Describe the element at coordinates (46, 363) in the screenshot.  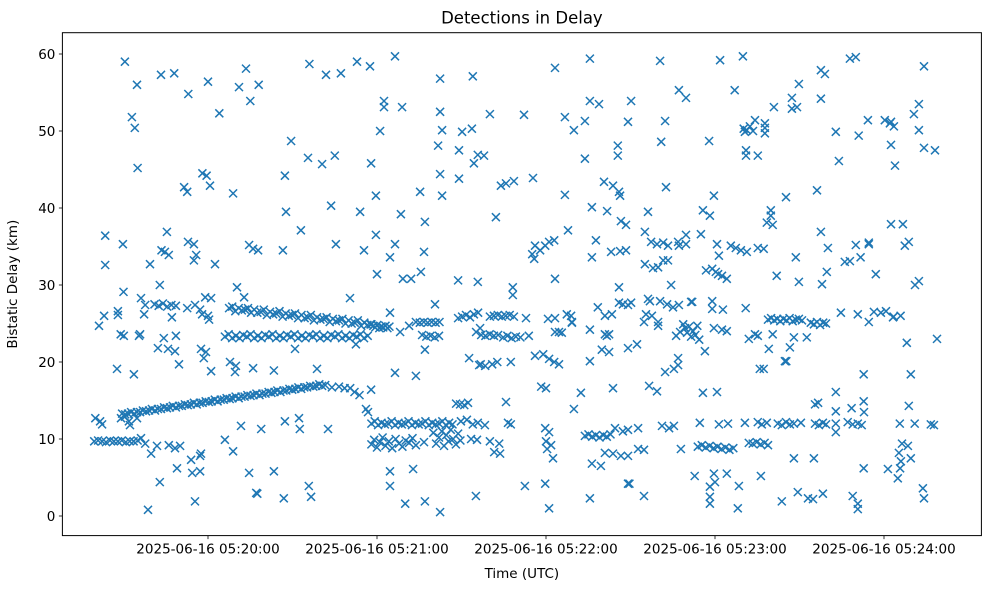
I see `y-tick-label: 20` at that location.